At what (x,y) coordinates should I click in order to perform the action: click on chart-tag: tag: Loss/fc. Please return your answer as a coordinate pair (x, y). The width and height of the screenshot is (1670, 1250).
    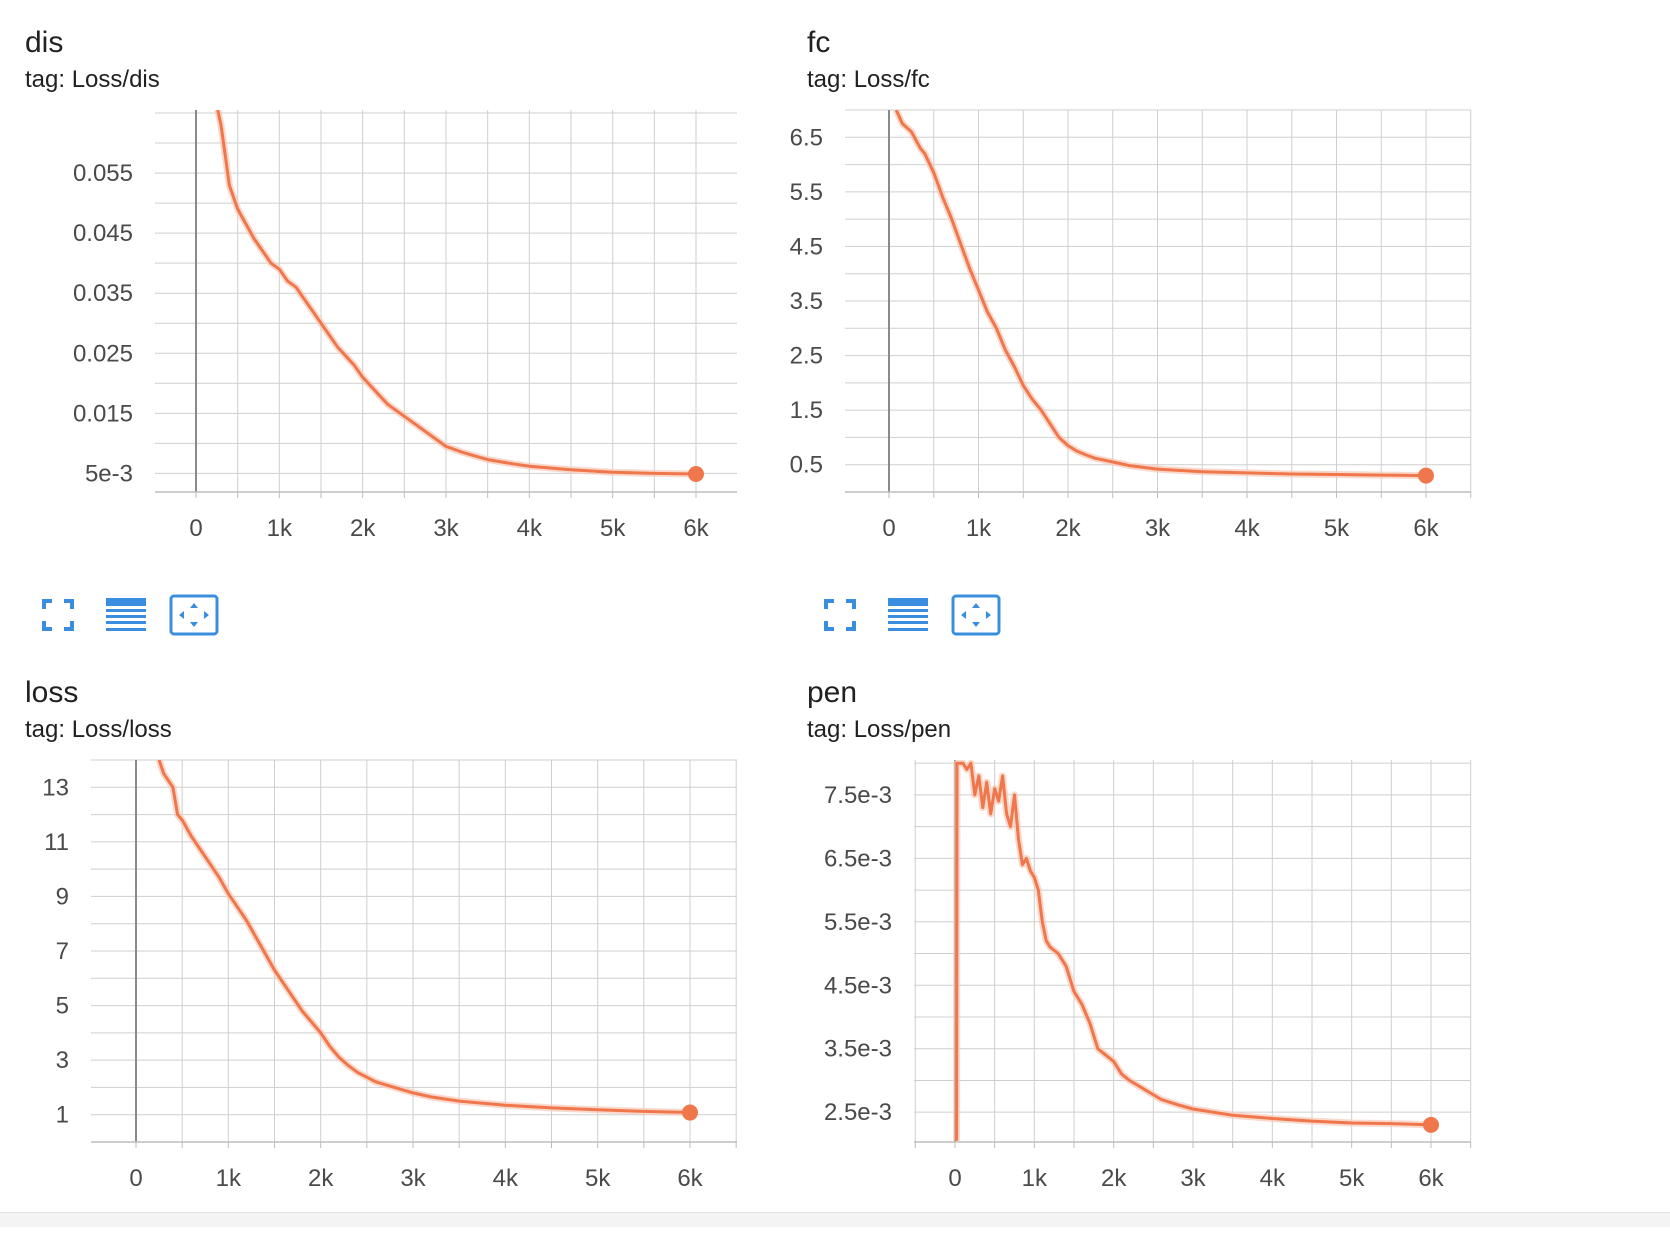
    Looking at the image, I should click on (868, 79).